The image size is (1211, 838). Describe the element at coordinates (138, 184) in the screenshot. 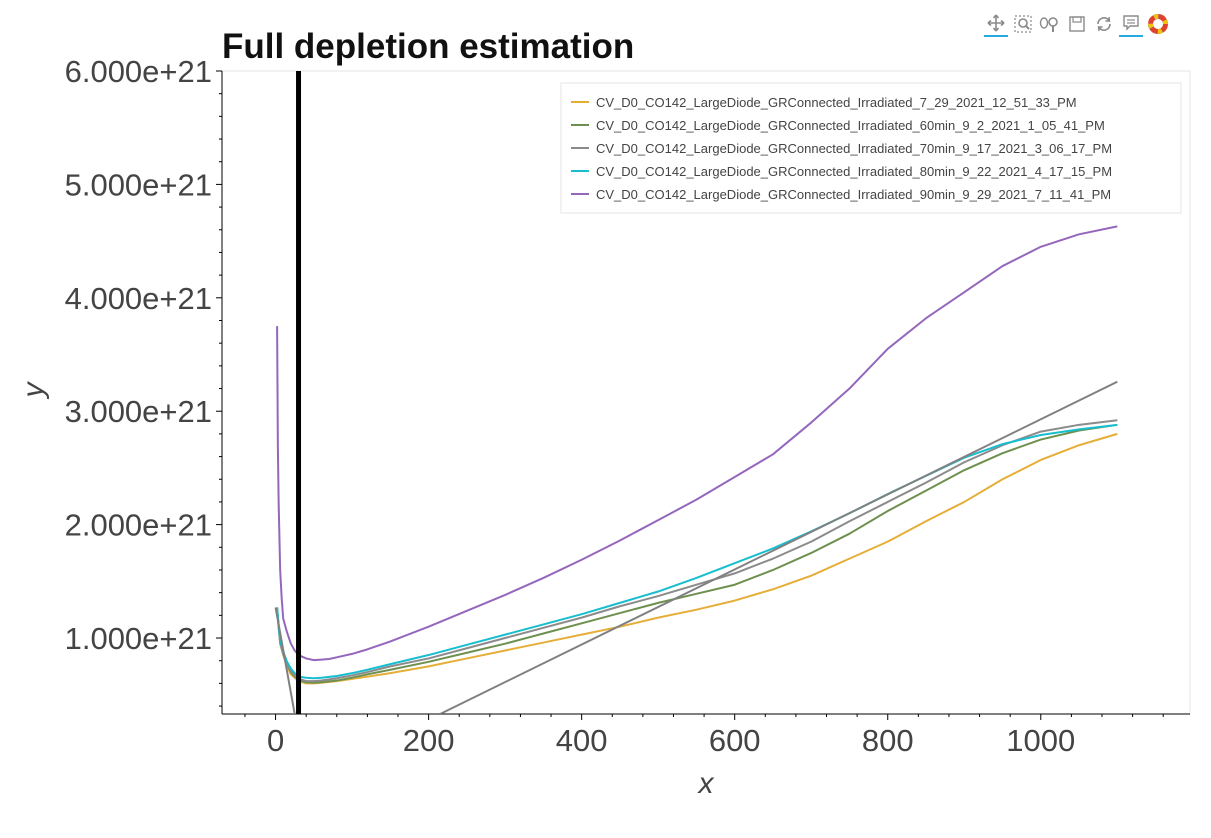

I see `y-tick-label: 5.000e+21` at that location.